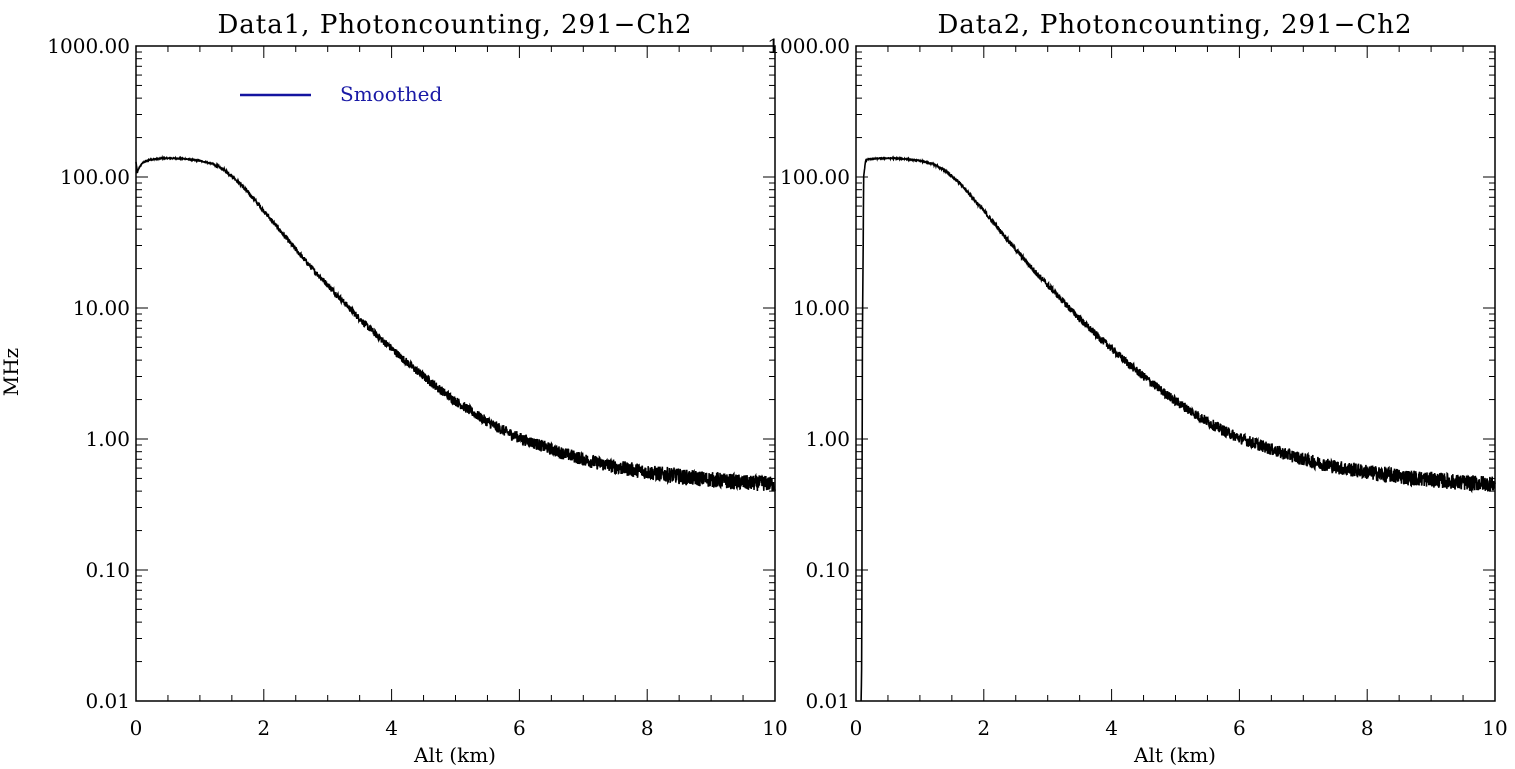  What do you see at coordinates (1174, 25) in the screenshot?
I see `chart-title: Data2, Photoncounting, 291−Ch2` at bounding box center [1174, 25].